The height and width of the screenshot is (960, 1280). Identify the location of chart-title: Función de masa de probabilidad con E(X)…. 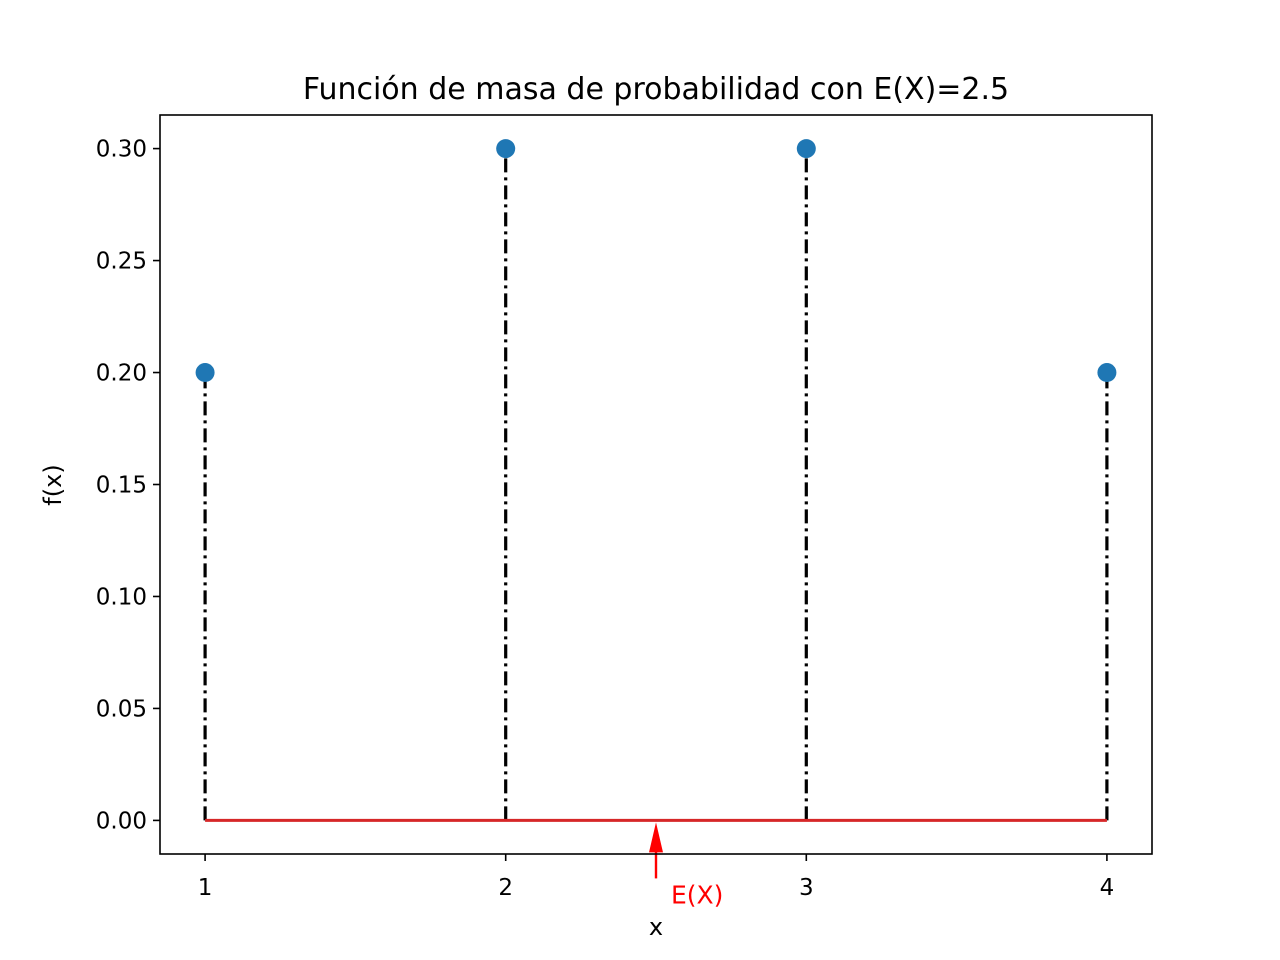
(656, 89).